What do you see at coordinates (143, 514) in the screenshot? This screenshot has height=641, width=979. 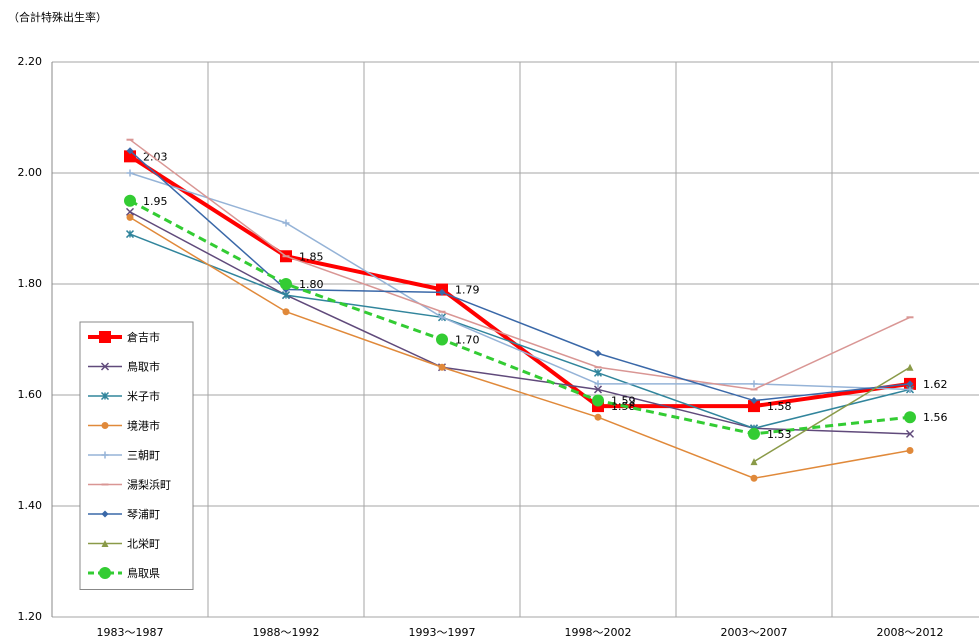 I see `legend-label: 琴浦町` at bounding box center [143, 514].